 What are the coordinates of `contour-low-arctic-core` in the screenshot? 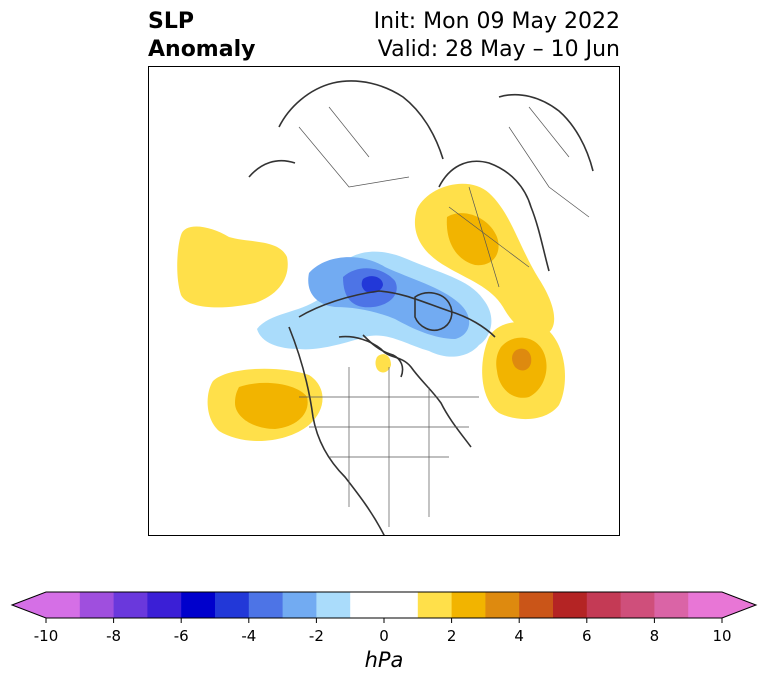 It's located at (372, 284).